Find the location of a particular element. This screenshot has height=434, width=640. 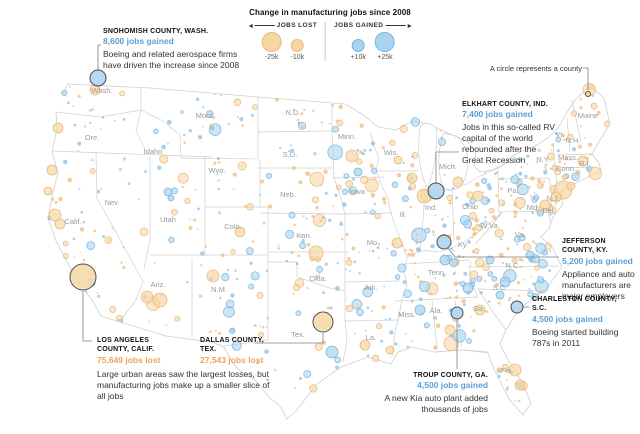

state-label: Ky. is located at coordinates (463, 244).